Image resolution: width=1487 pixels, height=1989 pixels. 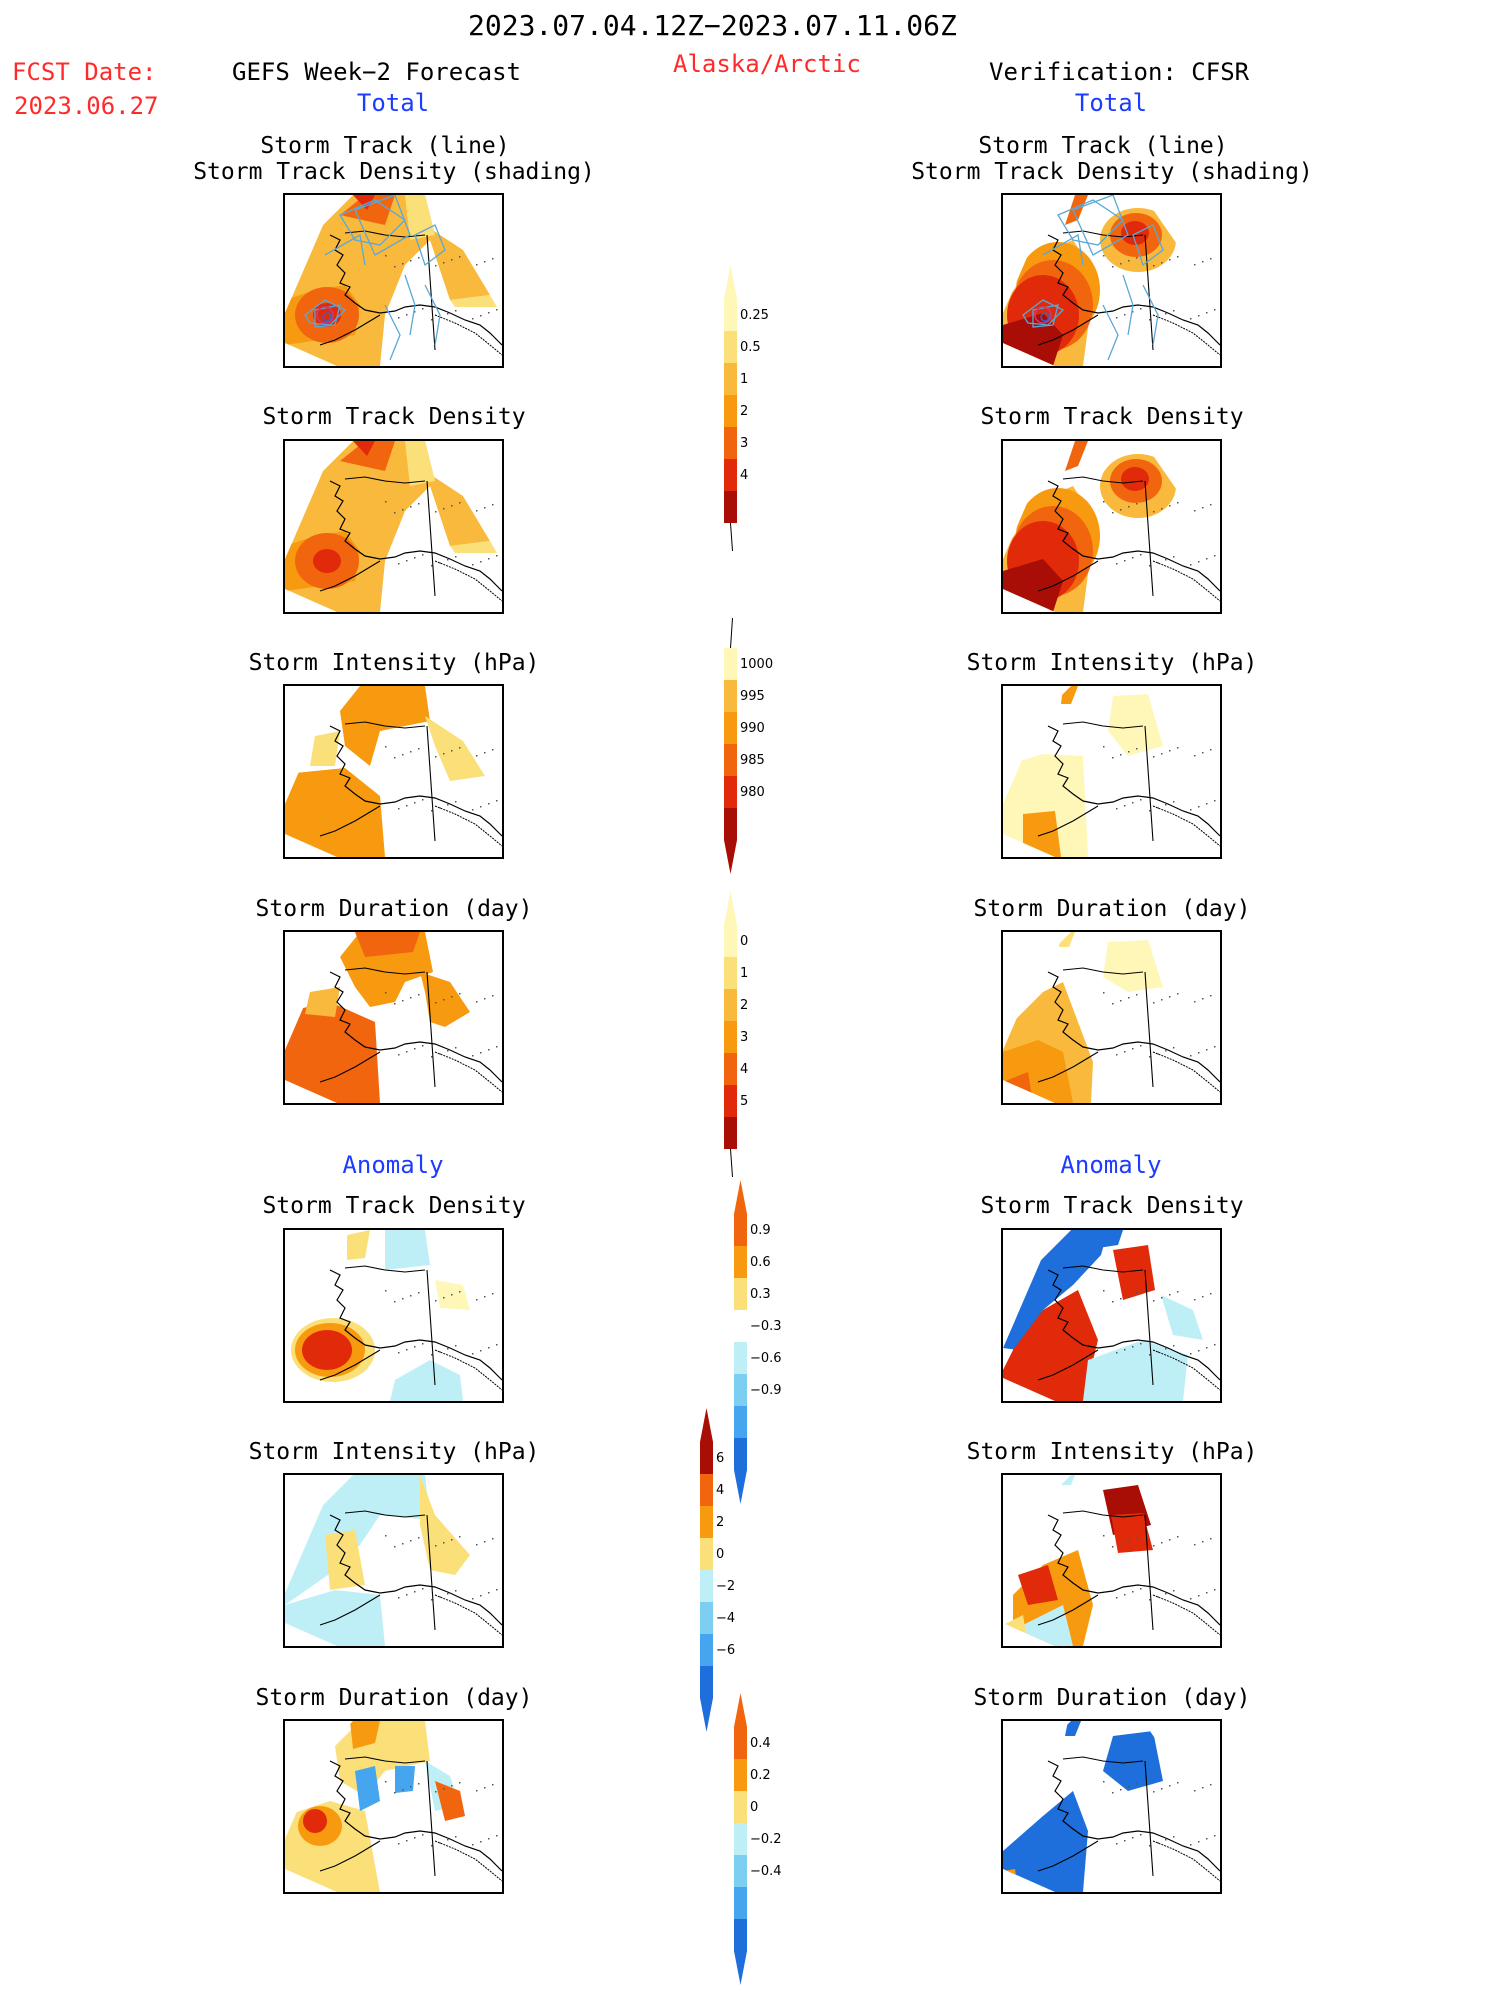 I want to click on map-cfsr-total-density, so click(x=1111, y=526).